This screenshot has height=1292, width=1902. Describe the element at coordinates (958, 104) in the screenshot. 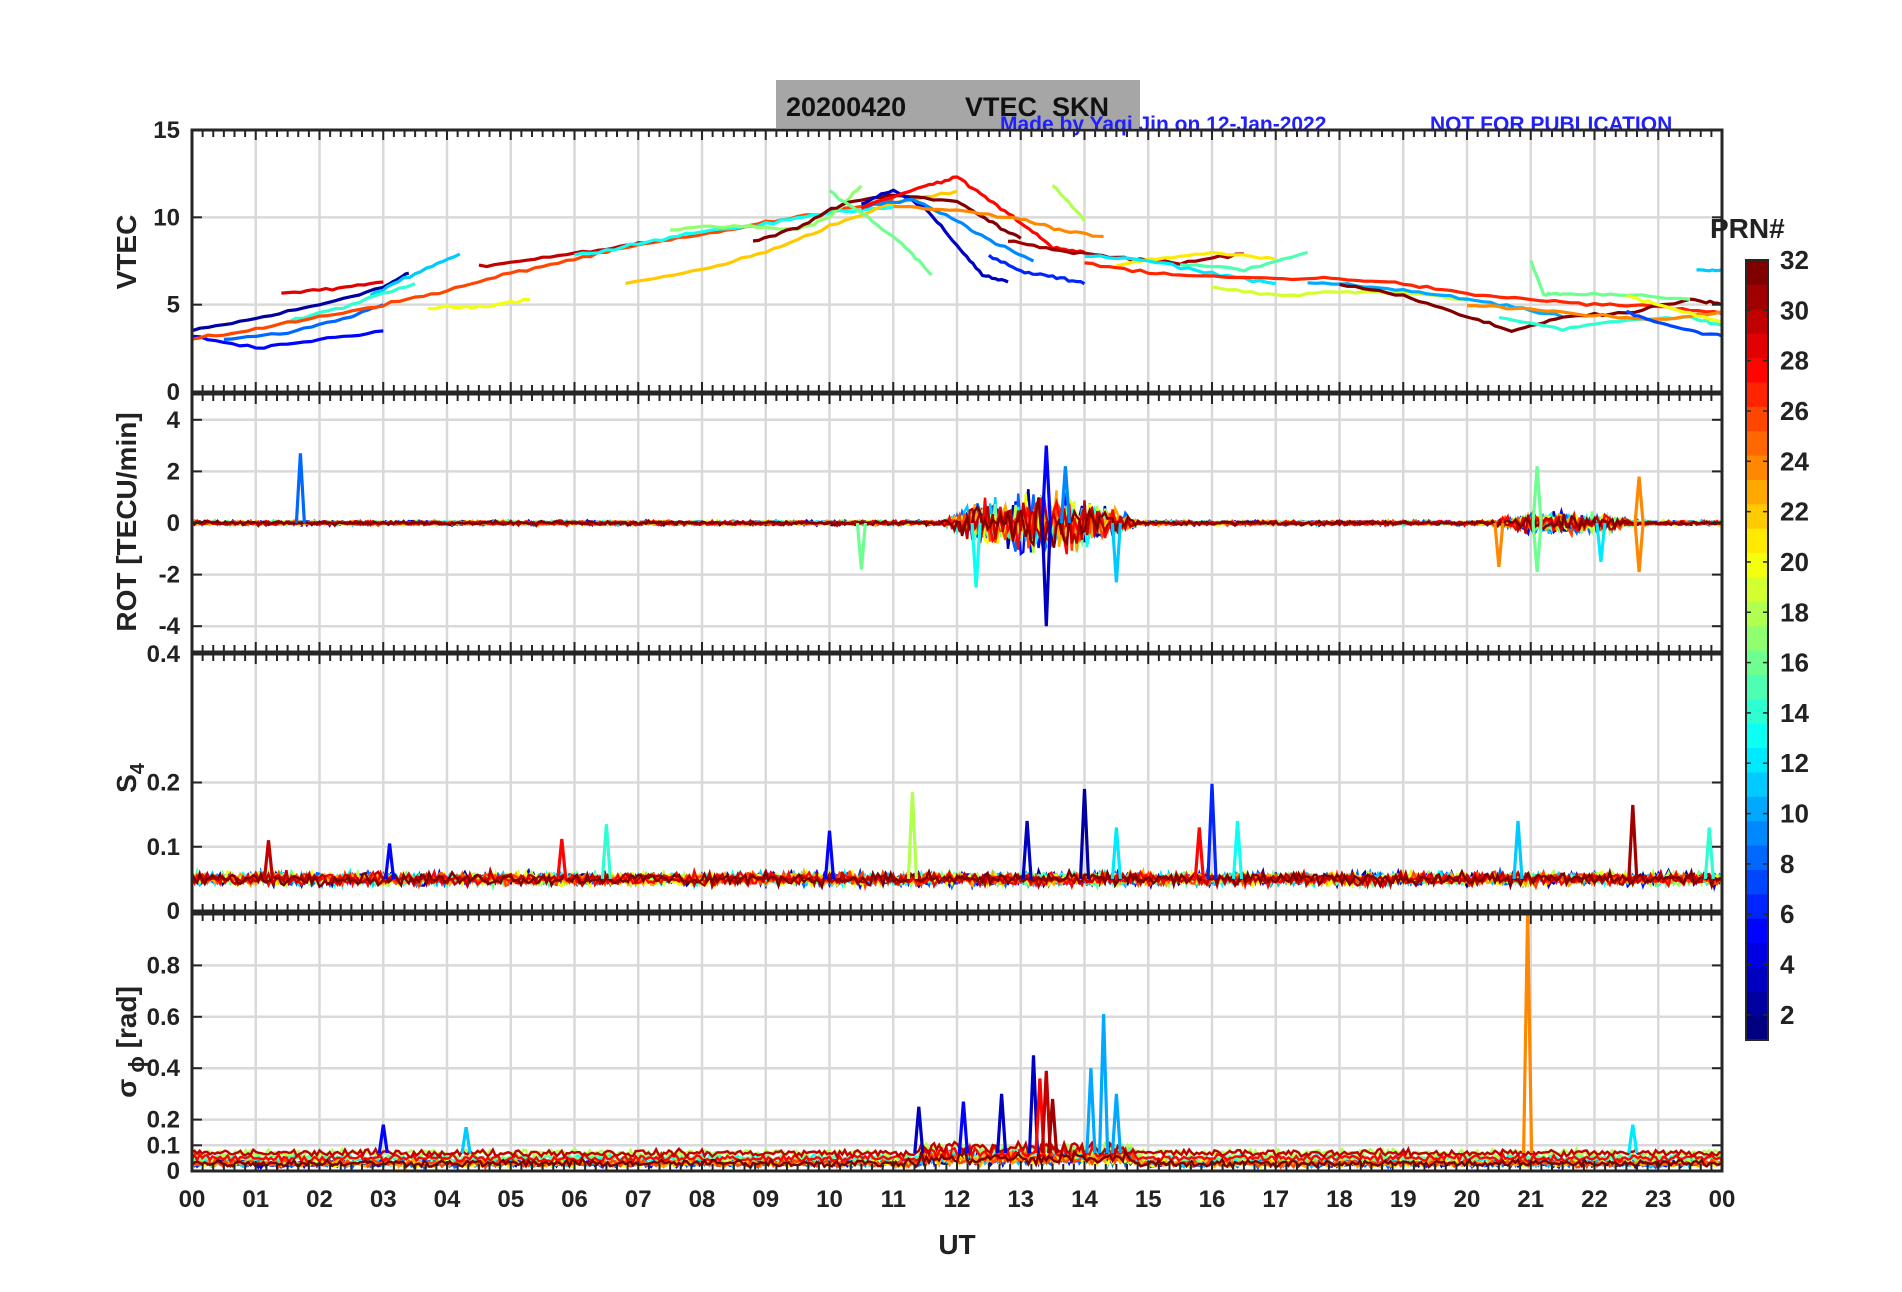

I see `title-box` at that location.